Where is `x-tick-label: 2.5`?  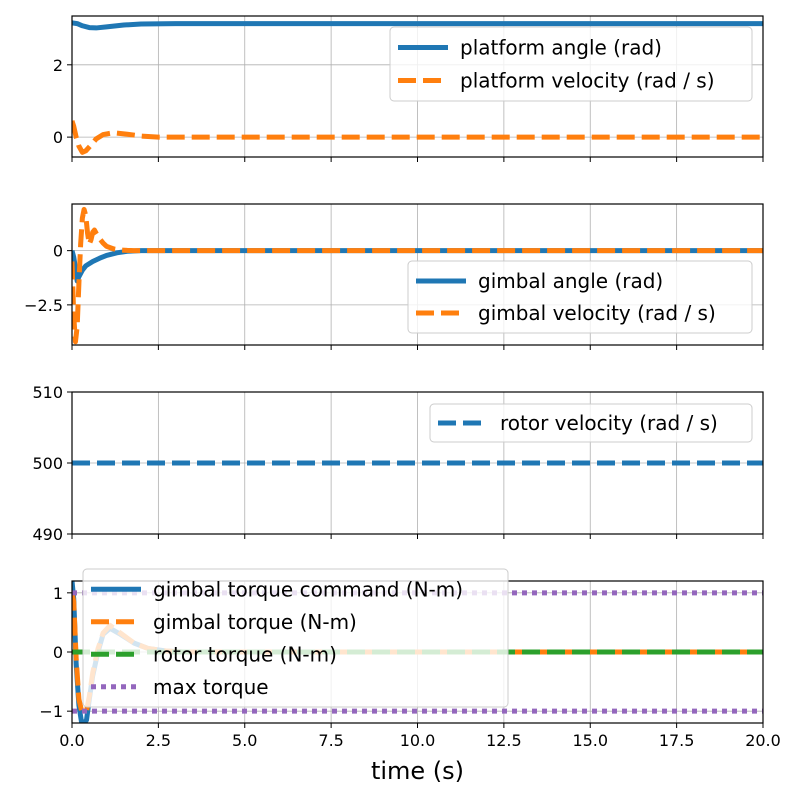
x-tick-label: 2.5 is located at coordinates (158, 740).